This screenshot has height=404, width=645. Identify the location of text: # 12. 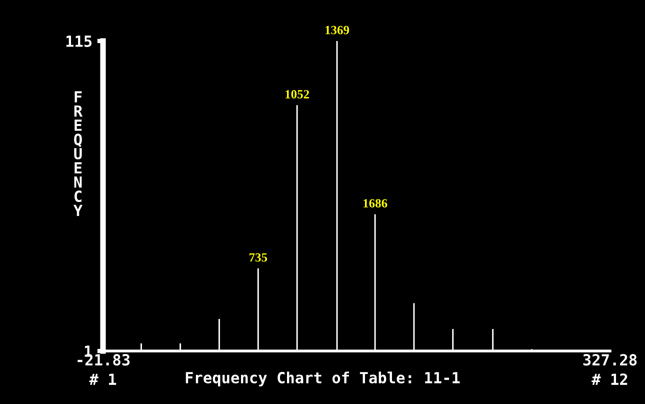
(610, 379).